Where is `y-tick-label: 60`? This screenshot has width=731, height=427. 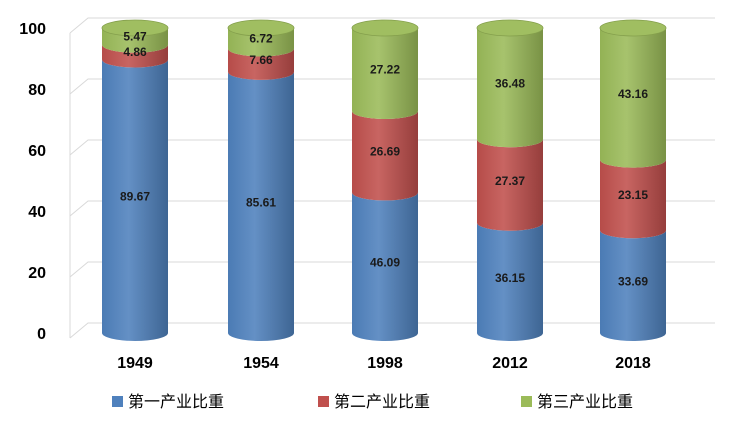
y-tick-label: 60 is located at coordinates (37, 151).